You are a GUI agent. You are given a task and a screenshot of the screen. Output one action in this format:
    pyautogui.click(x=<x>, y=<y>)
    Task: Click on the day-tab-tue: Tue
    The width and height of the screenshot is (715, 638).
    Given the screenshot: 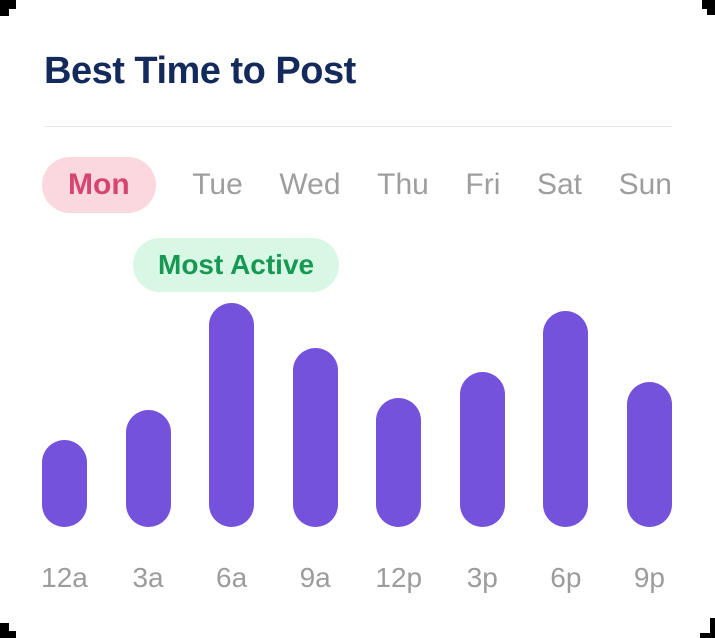 What is the action you would take?
    pyautogui.click(x=217, y=184)
    